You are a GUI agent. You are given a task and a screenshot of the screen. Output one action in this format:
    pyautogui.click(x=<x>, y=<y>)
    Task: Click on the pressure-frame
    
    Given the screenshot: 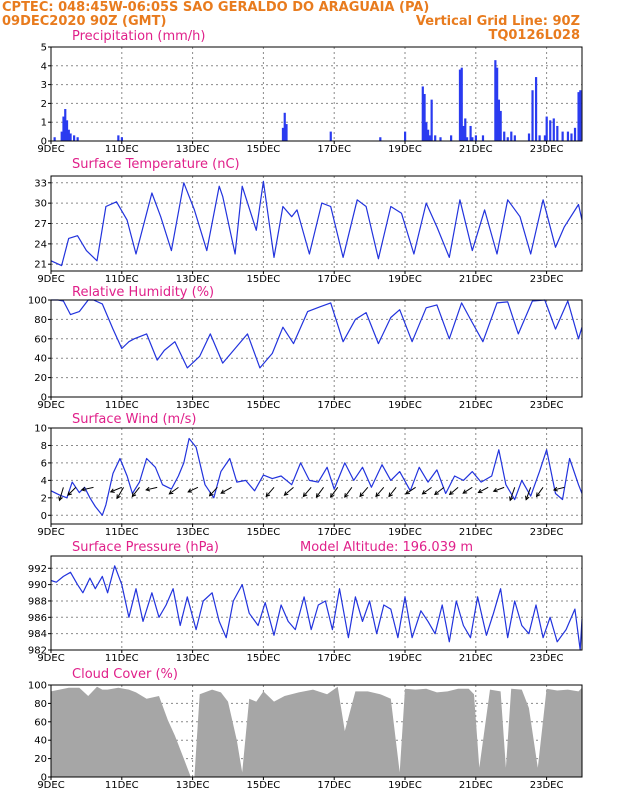 What is the action you would take?
    pyautogui.click(x=316, y=603)
    